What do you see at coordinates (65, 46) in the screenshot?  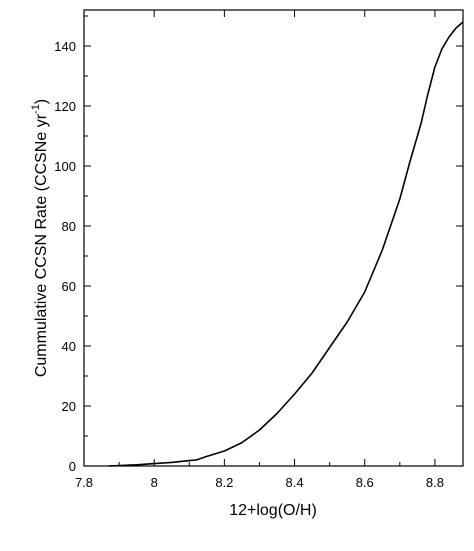 I see `y-tick-label: 140` at bounding box center [65, 46].